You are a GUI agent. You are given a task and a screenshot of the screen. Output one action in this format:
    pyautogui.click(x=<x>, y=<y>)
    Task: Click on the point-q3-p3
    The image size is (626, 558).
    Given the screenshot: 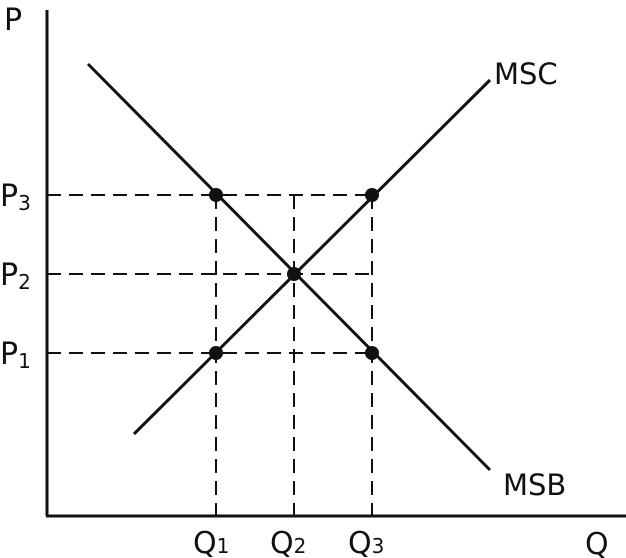 What is the action you would take?
    pyautogui.click(x=372, y=195)
    